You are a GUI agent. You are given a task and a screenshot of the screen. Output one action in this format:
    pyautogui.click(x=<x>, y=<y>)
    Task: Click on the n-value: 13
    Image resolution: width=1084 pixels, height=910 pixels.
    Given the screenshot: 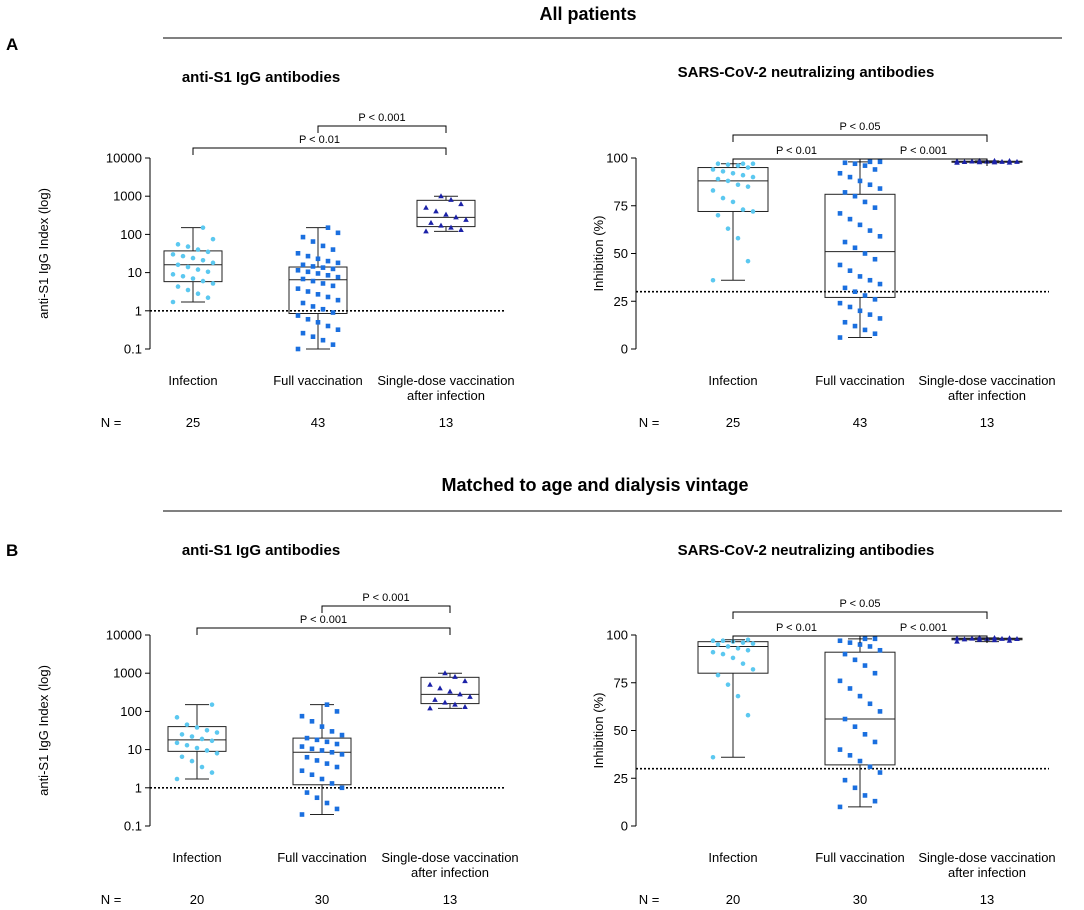 What is the action you would take?
    pyautogui.click(x=446, y=422)
    